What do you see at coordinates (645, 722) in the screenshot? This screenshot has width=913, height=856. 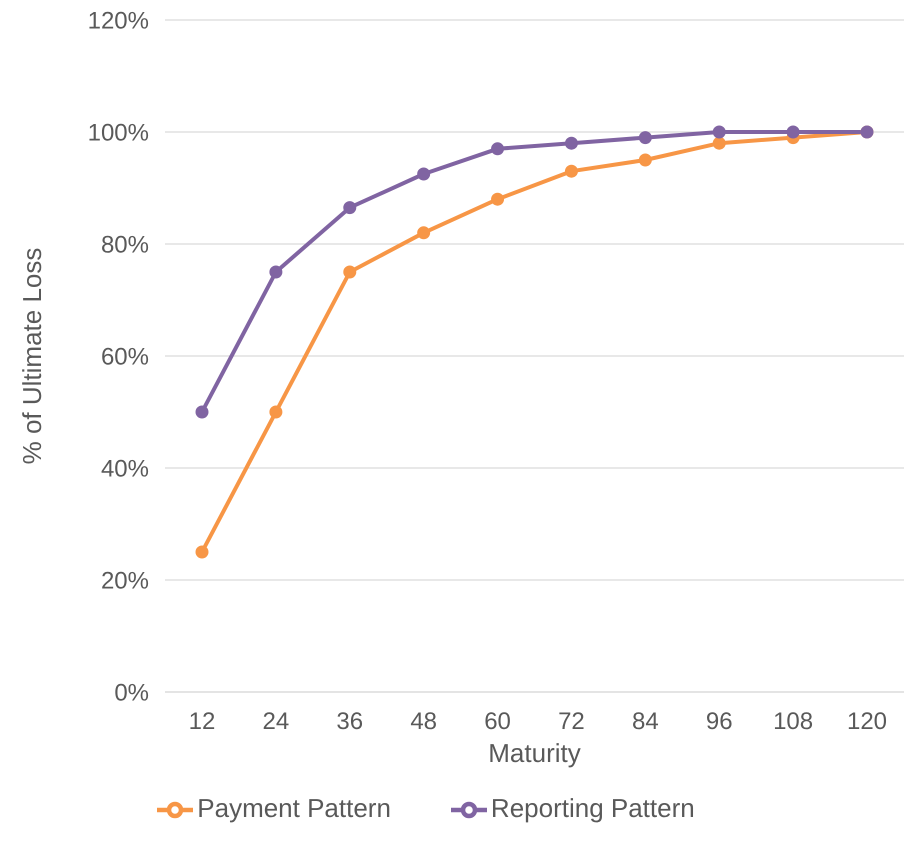 I see `x-tick-label: 84` at bounding box center [645, 722].